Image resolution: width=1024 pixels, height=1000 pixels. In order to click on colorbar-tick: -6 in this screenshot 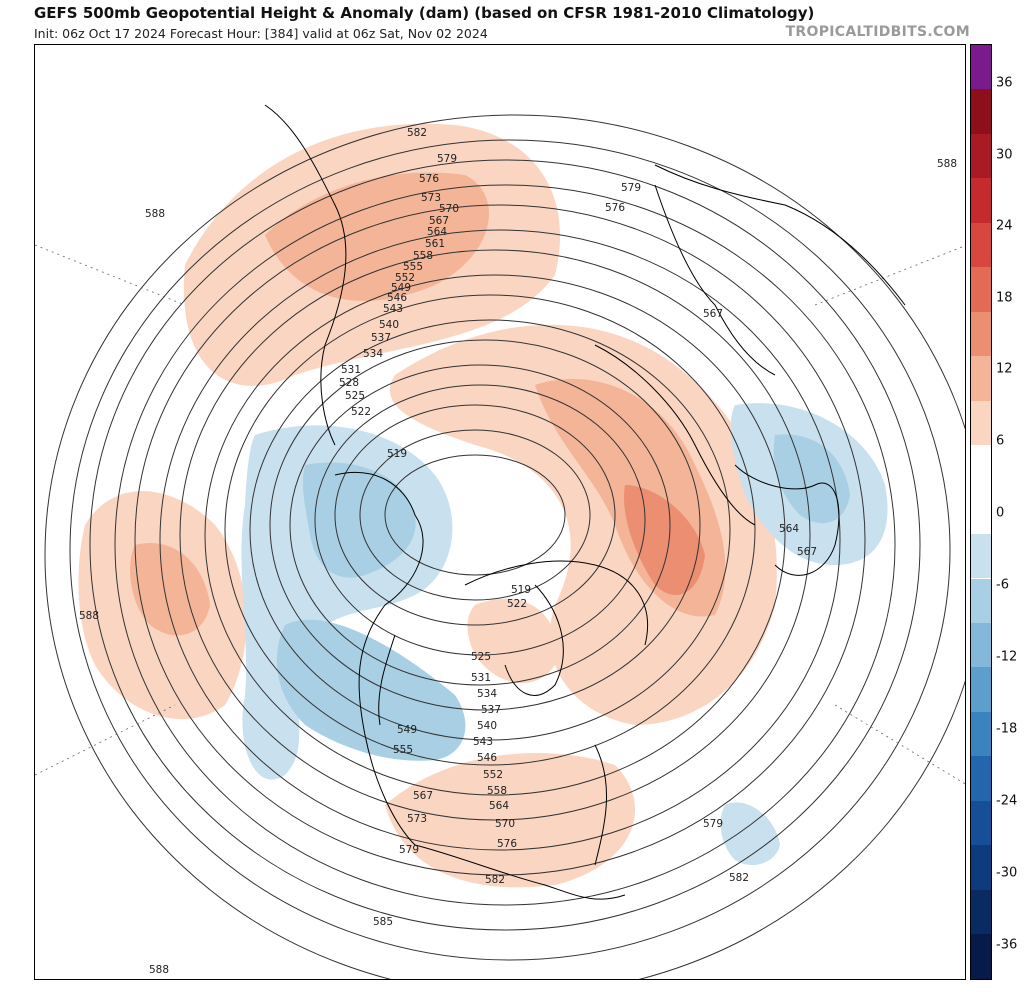, I will do `click(1002, 585)`.